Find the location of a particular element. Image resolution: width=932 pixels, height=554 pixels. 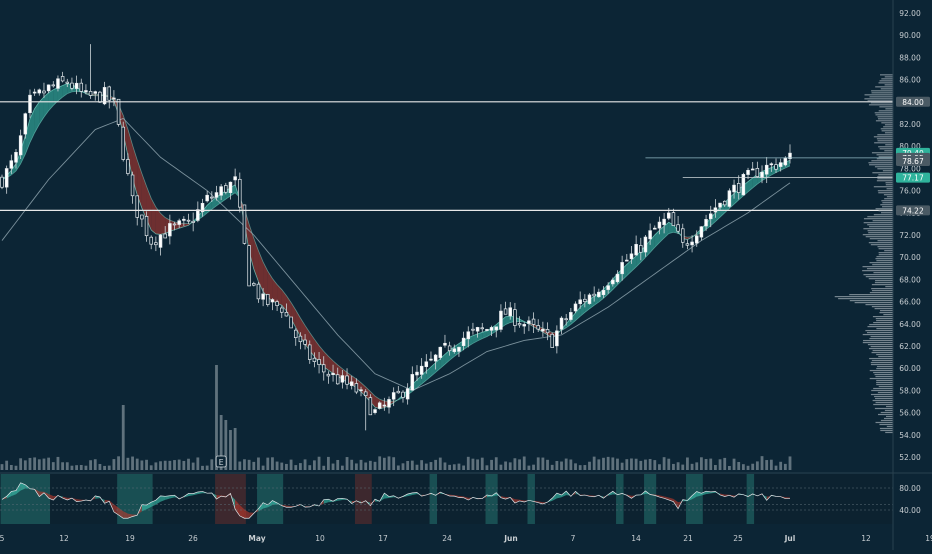

price-tag: 74.22 is located at coordinates (913, 210).